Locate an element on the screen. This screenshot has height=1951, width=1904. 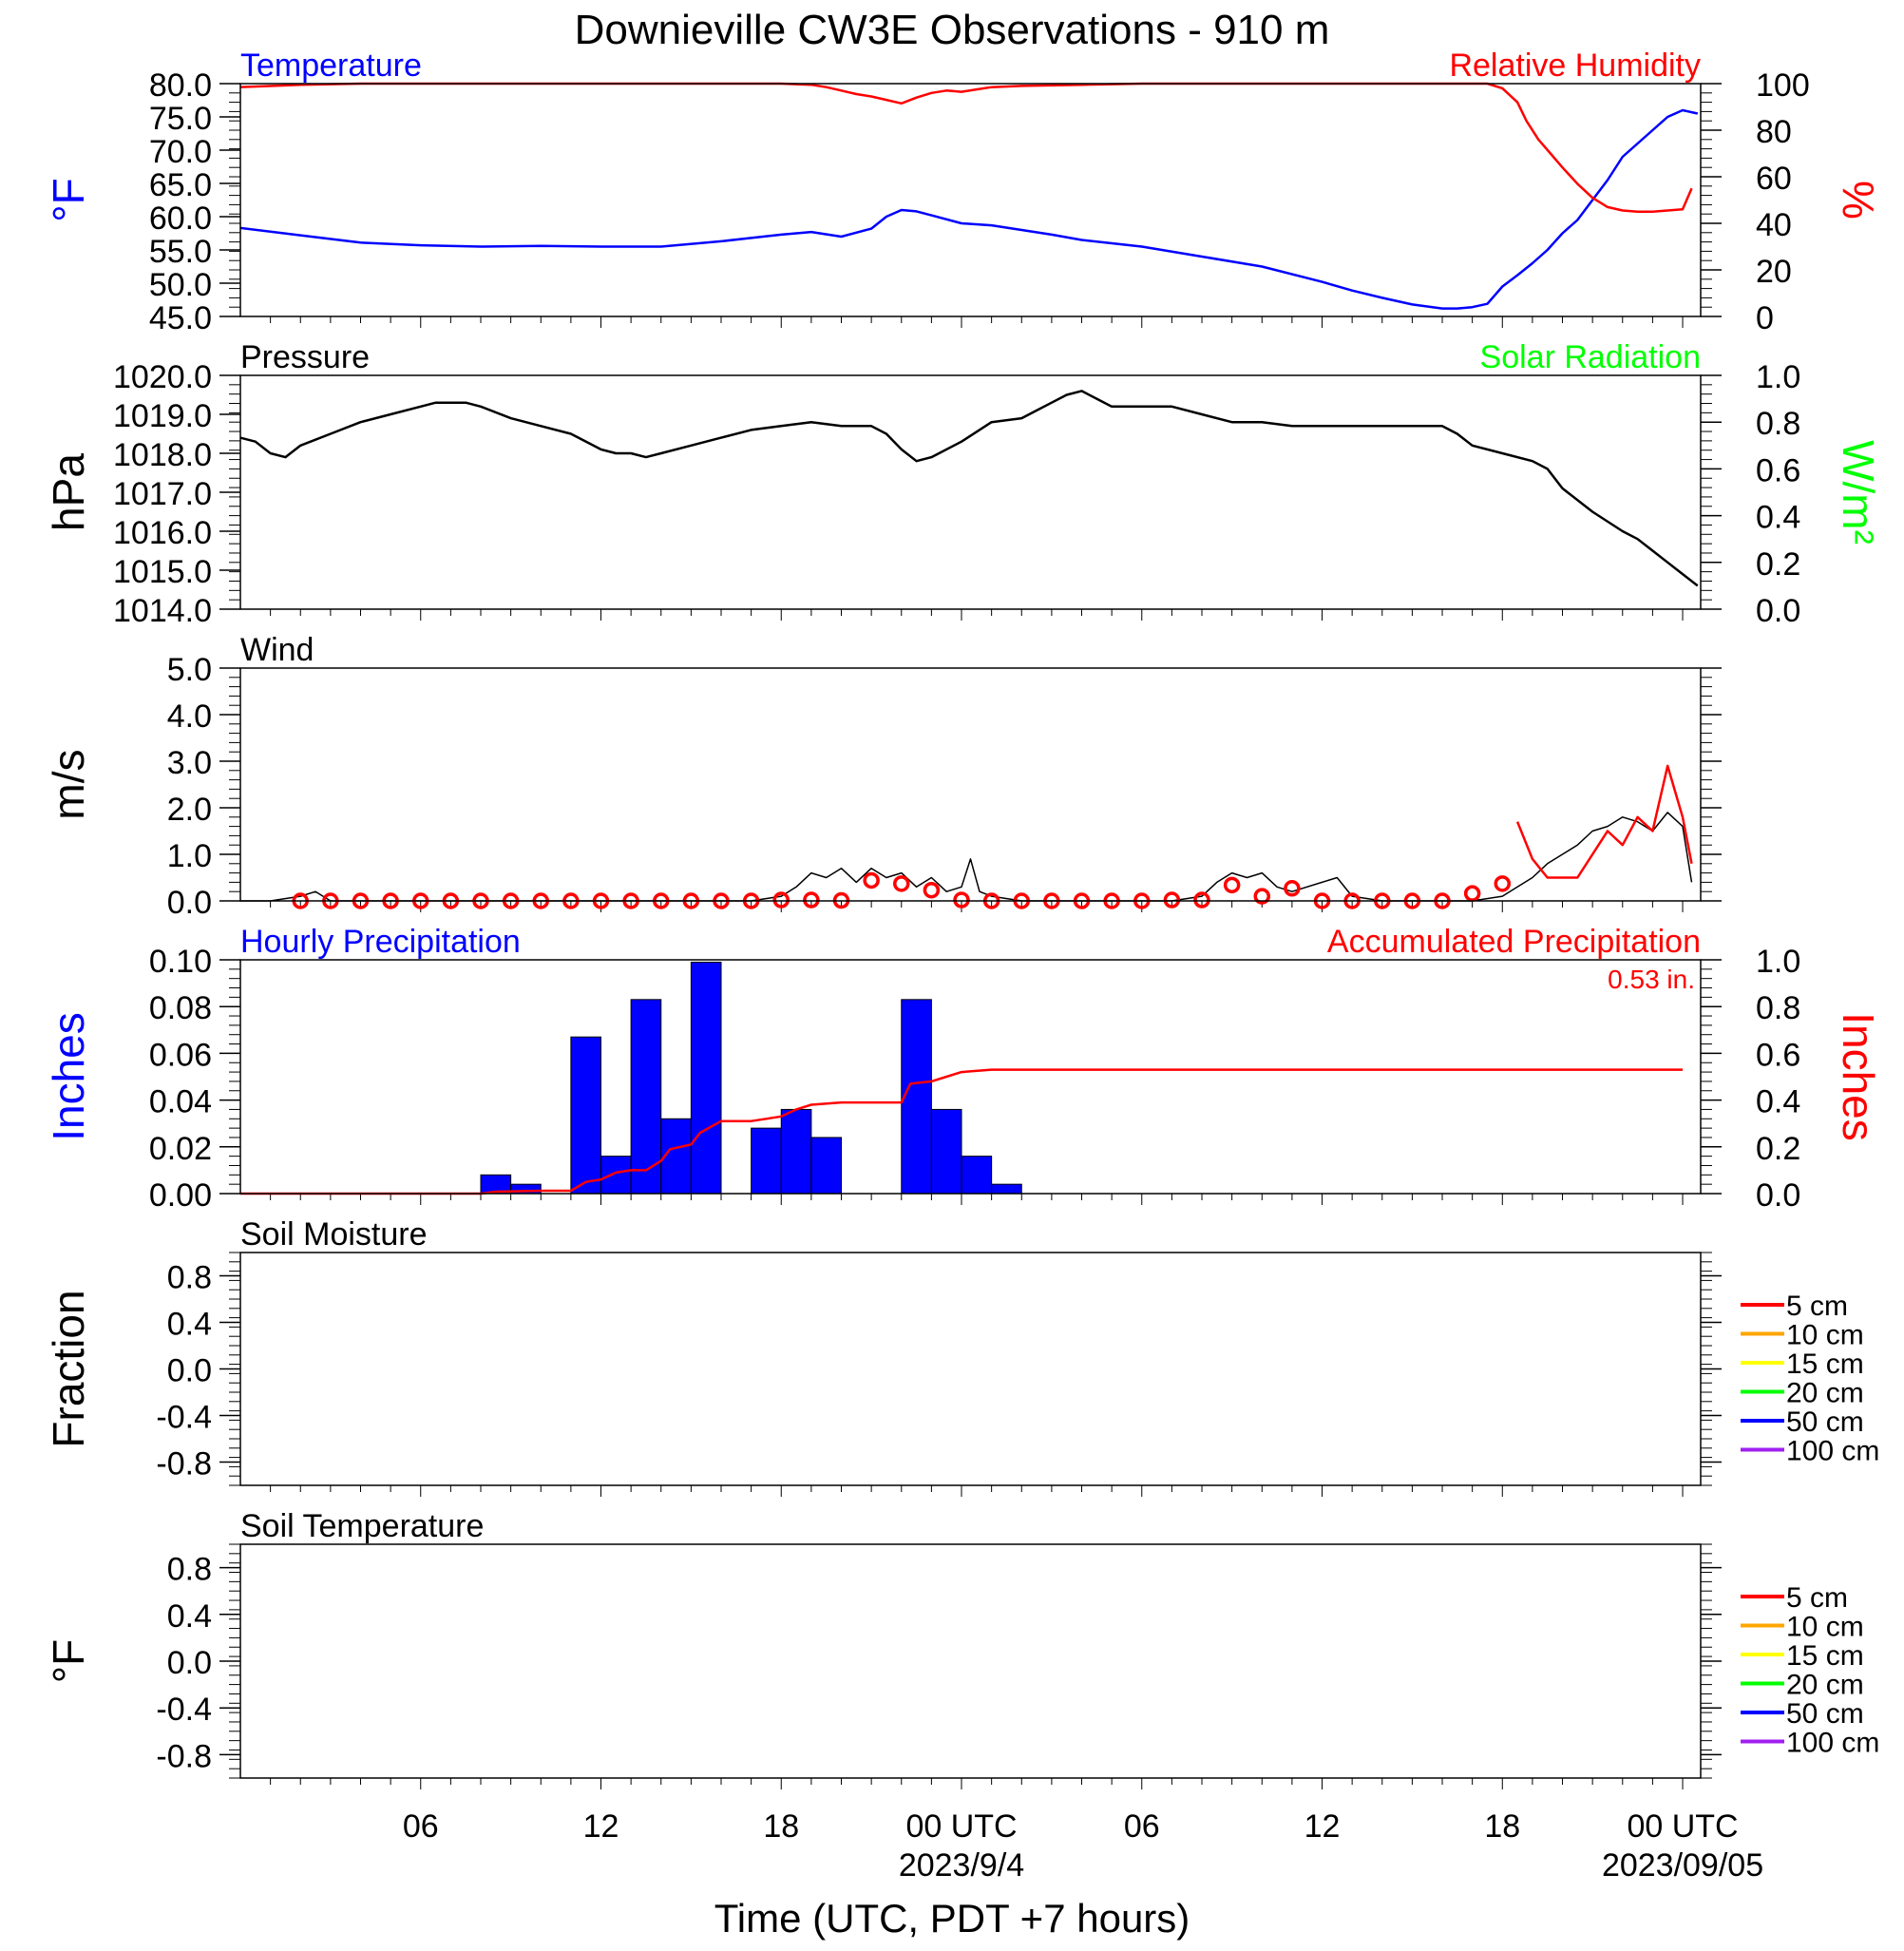
y-tick-label-right: 1.0 is located at coordinates (1778, 377).